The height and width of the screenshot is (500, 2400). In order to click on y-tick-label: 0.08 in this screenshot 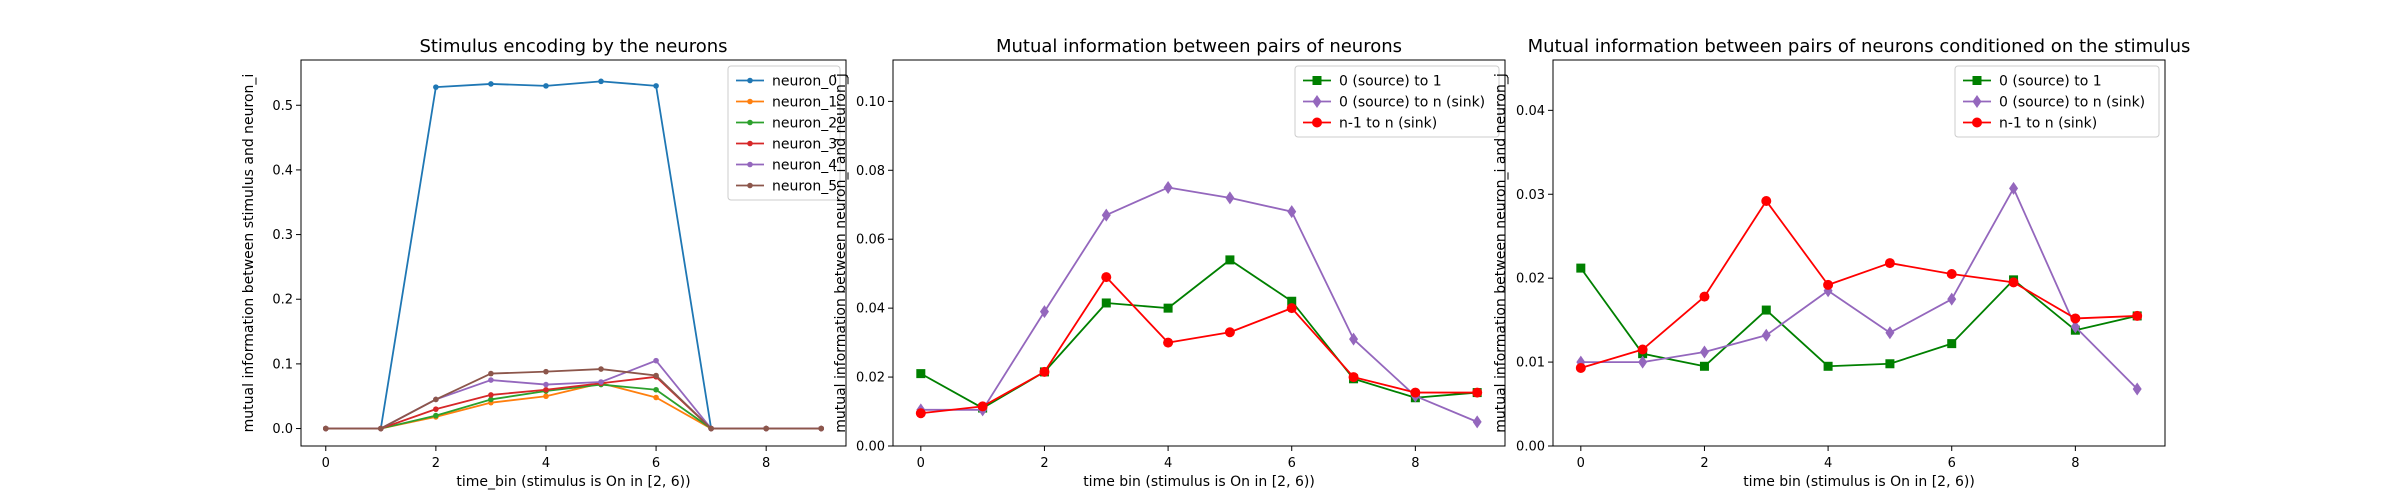, I will do `click(870, 171)`.